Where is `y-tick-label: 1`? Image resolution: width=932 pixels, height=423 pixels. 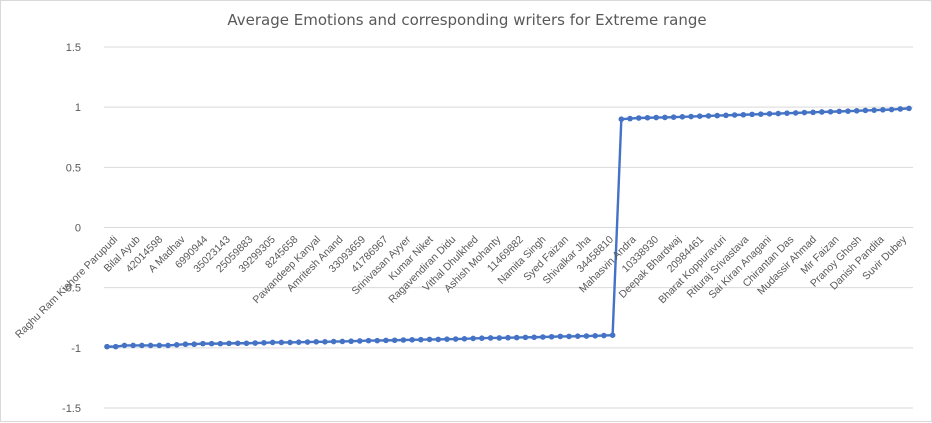
y-tick-label: 1 is located at coordinates (78, 108).